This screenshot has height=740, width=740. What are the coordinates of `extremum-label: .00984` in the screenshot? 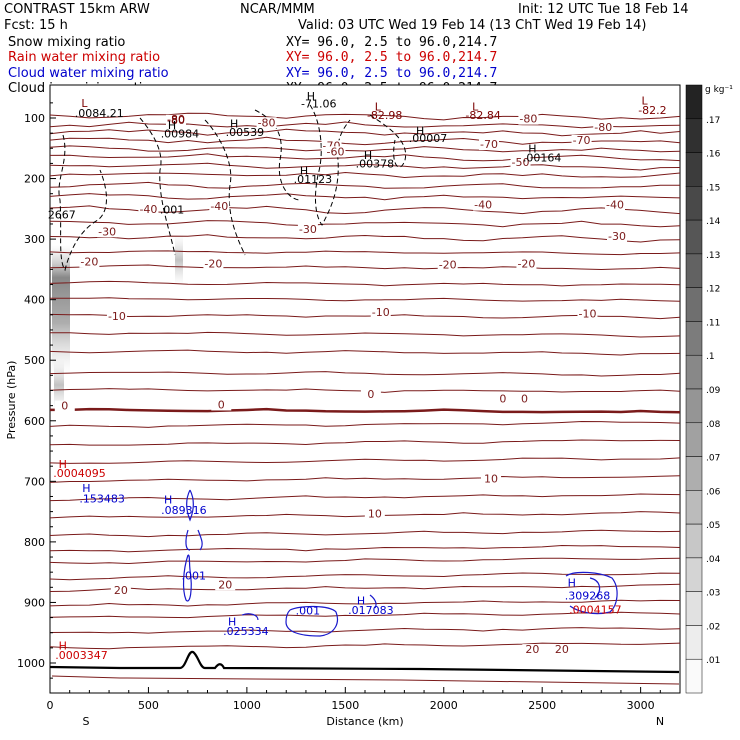 It's located at (180, 133).